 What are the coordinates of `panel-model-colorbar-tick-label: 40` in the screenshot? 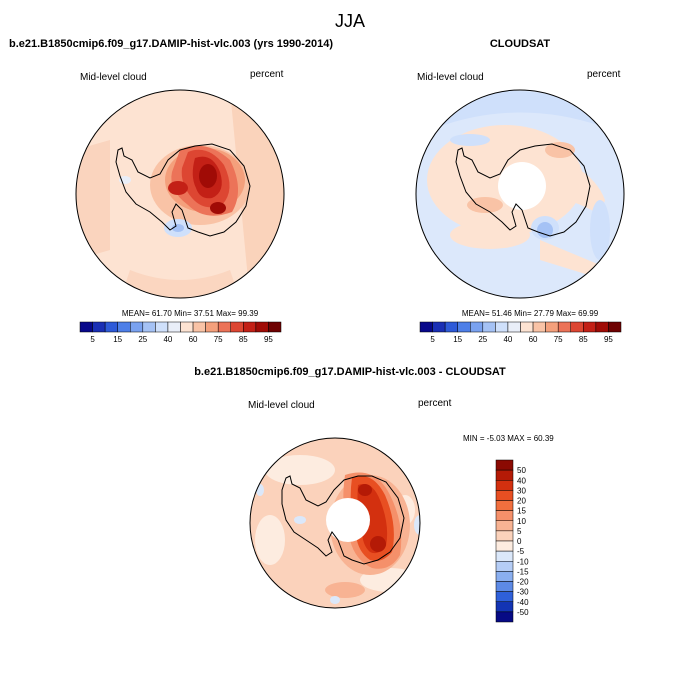 It's located at (167, 339).